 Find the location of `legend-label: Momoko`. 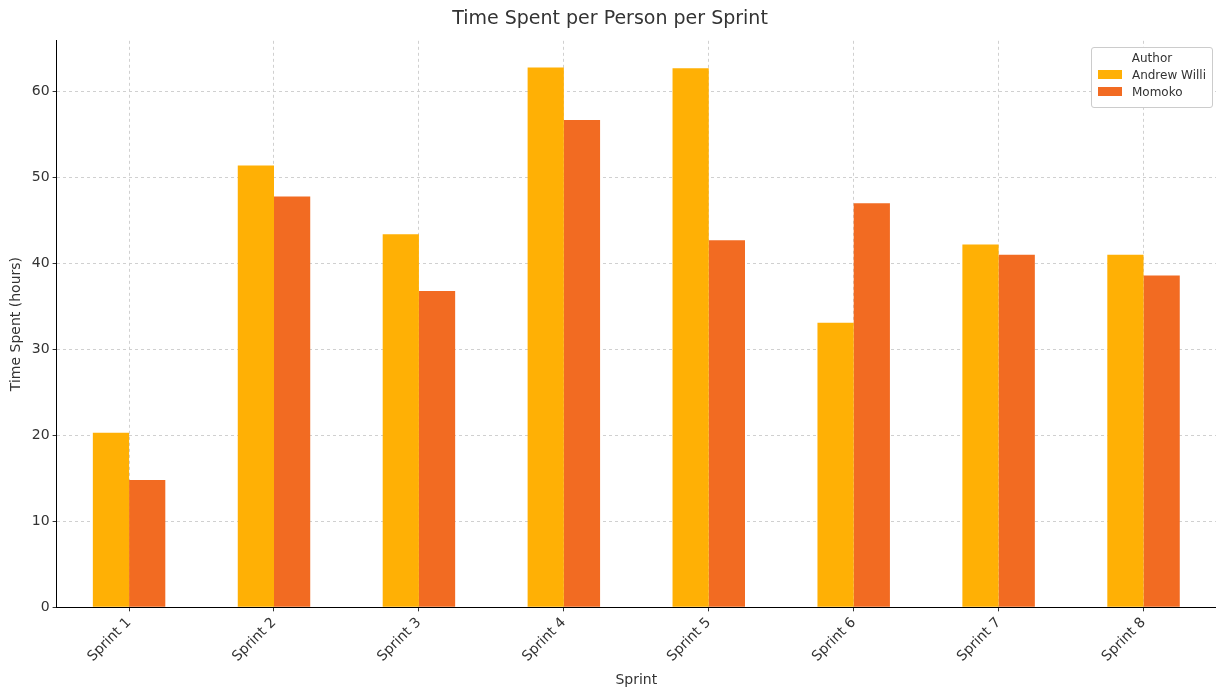

legend-label: Momoko is located at coordinates (1157, 91).